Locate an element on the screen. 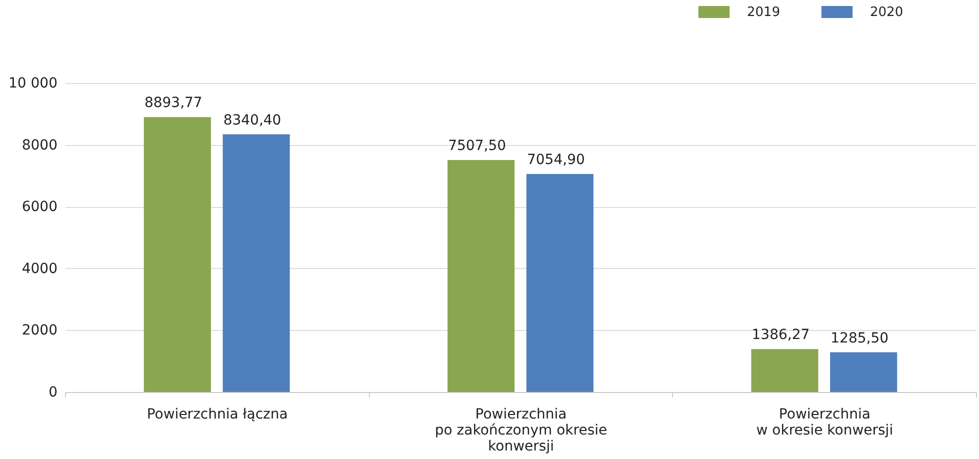 The width and height of the screenshot is (979, 459). x-tick-label: Powierzchnia w okresie konwersji is located at coordinates (825, 422).